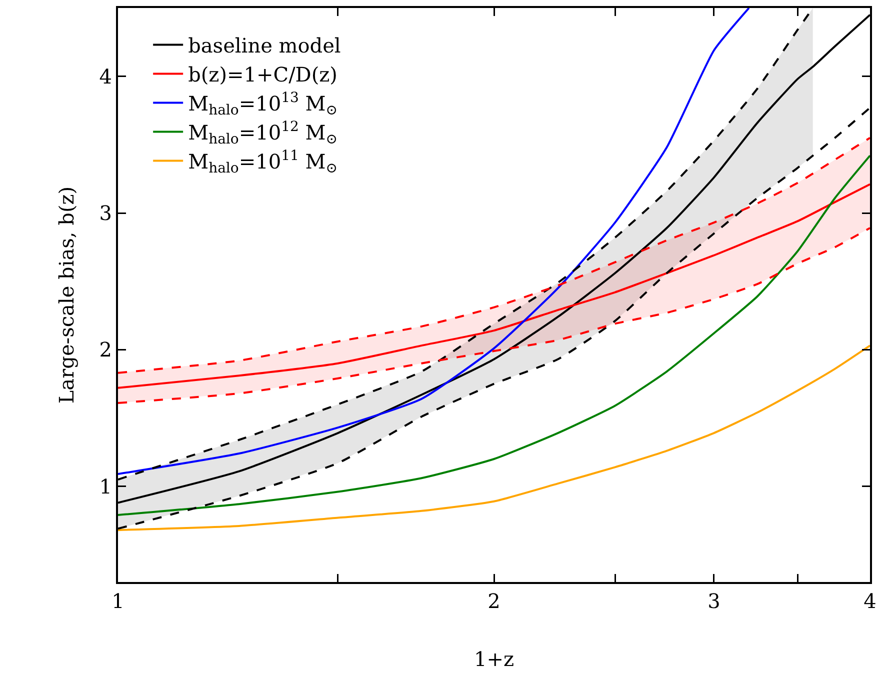 The height and width of the screenshot is (690, 882). I want to click on y-tick-label: 1, so click(105, 486).